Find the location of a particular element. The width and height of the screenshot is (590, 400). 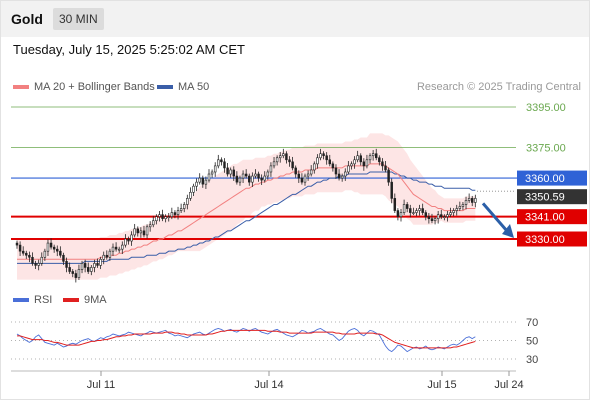

x-tick-label: Jul 14 is located at coordinates (268, 385).